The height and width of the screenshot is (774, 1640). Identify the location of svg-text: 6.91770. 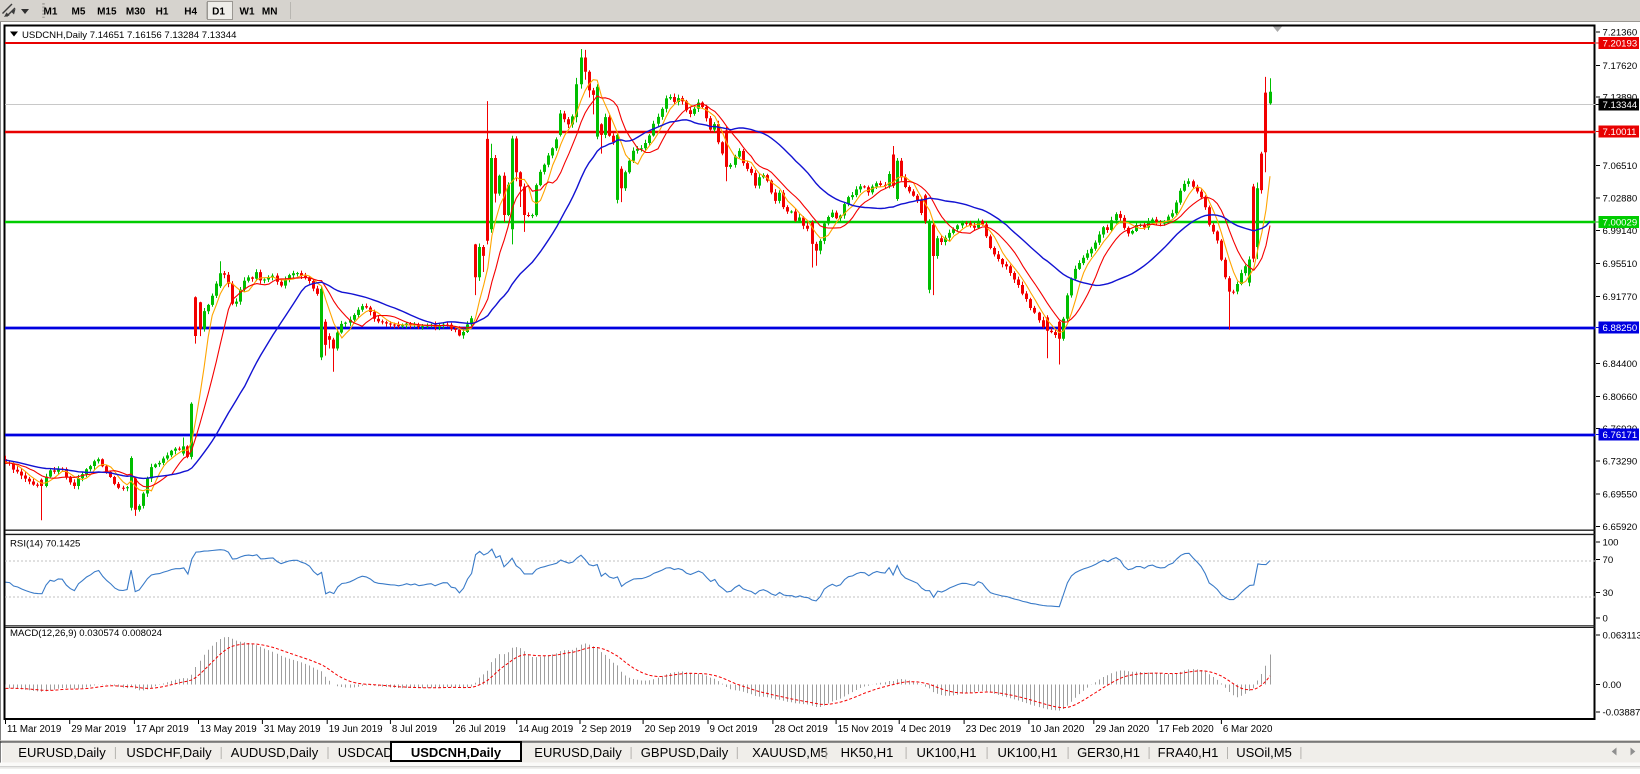
(1620, 297).